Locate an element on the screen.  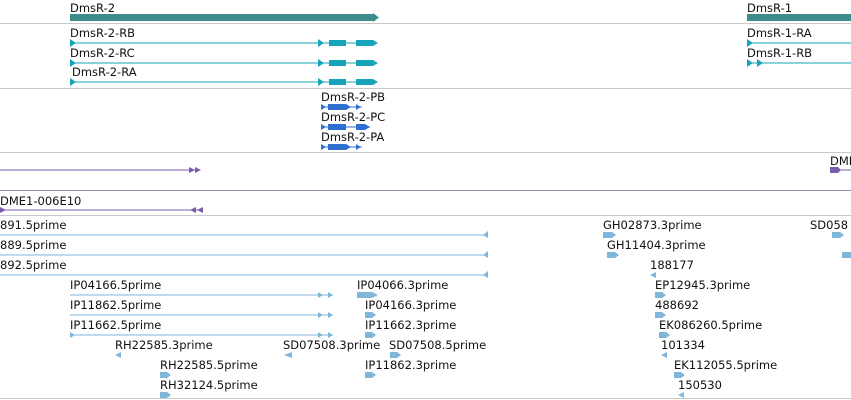
est-ip11662-5-glyph is located at coordinates (201, 335).